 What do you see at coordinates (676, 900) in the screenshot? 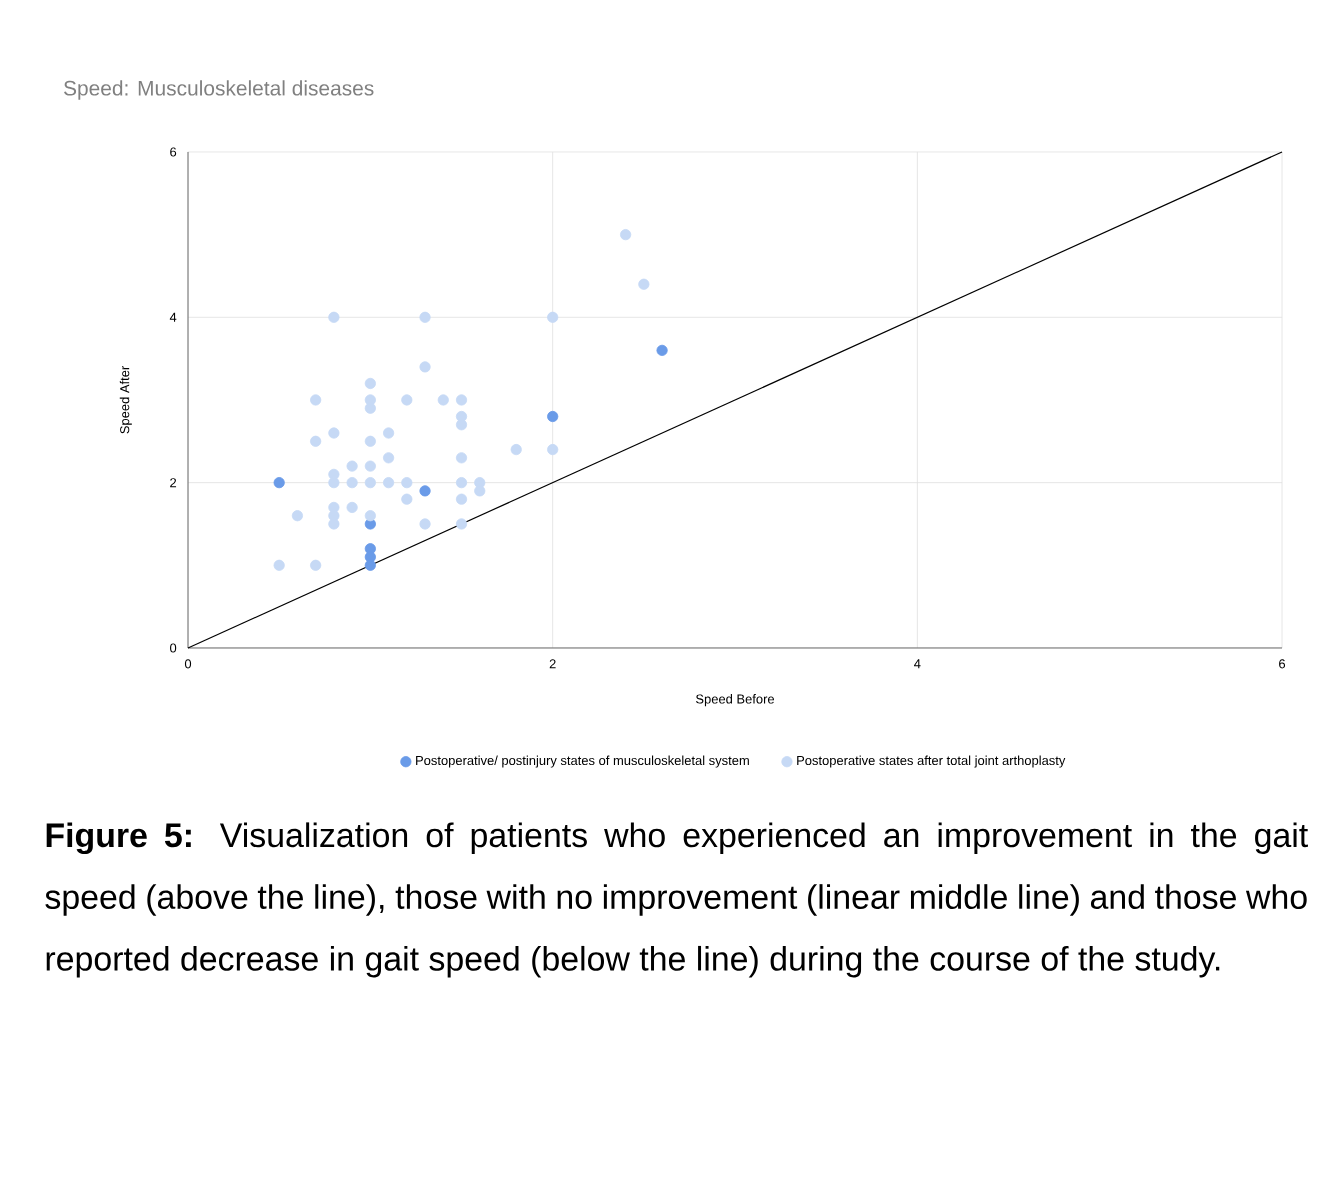
I see `text: Figure 5: Visualization of patients who experienced an improvement in the gait speed (above the line), those with no improvement (linear middle line) and those who reported decrease in gait speed (below the line) during the course of the study.` at bounding box center [676, 900].